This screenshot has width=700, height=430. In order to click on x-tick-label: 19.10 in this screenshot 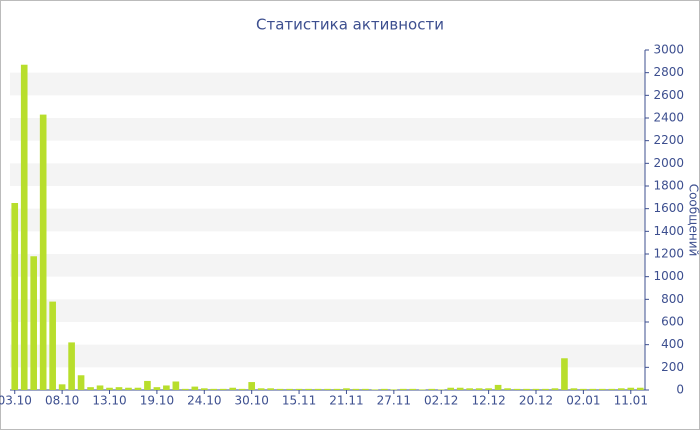, I will do `click(157, 401)`.